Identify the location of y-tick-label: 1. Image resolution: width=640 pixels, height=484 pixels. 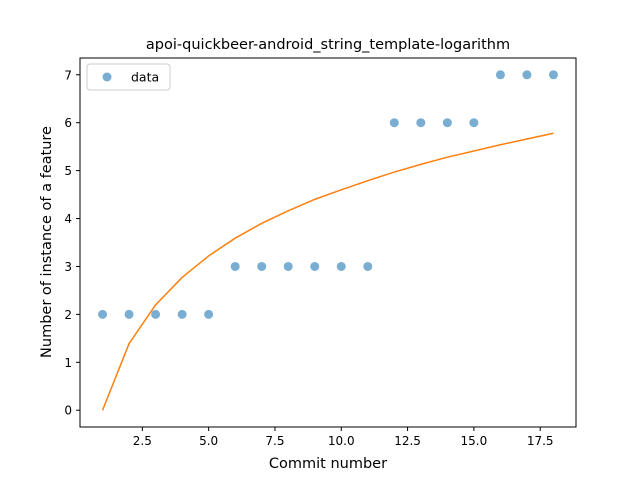
(68, 363).